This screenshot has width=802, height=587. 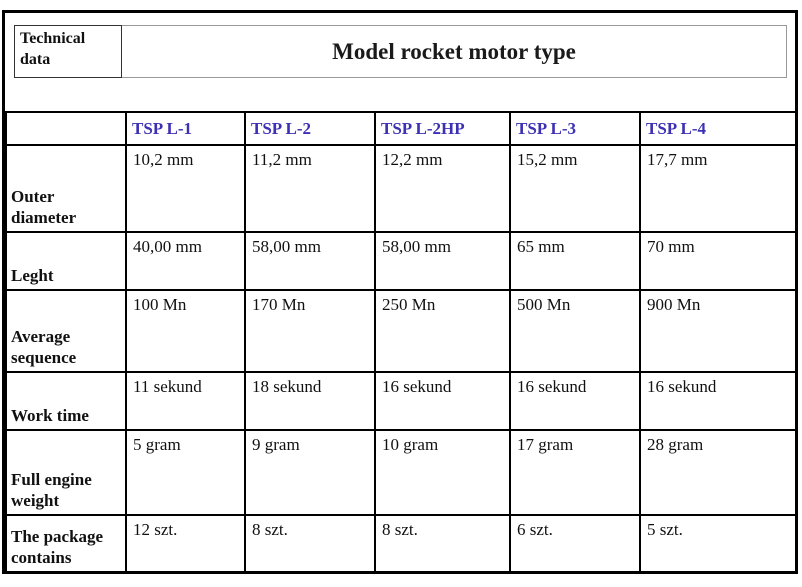 What do you see at coordinates (66, 401) in the screenshot?
I see `row-label-work-time: Work time` at bounding box center [66, 401].